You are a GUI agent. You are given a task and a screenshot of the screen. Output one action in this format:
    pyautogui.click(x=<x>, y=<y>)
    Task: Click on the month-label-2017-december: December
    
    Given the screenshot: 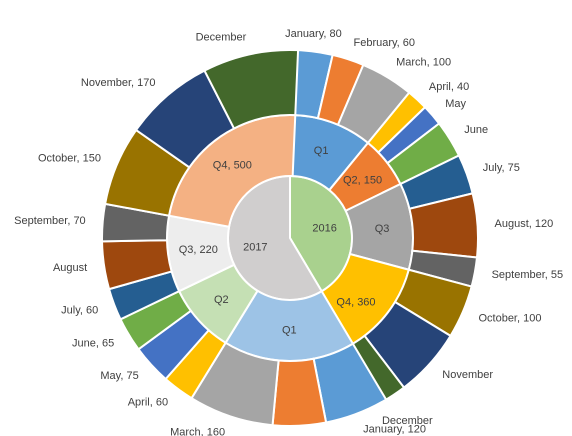 What is the action you would take?
    pyautogui.click(x=221, y=38)
    